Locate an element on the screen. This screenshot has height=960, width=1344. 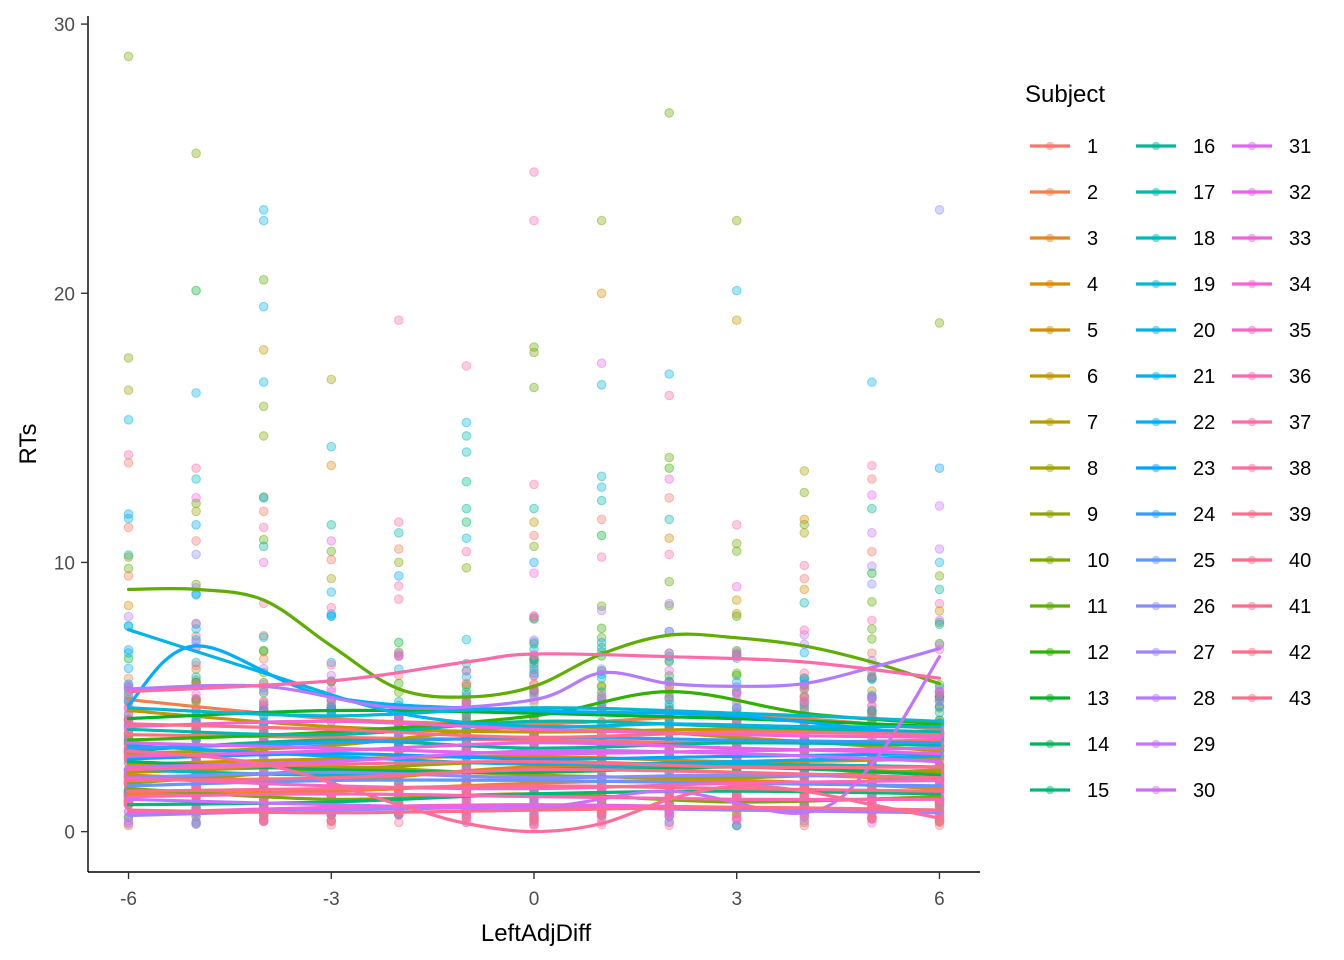
legend-label: 9 is located at coordinates (1092, 515).